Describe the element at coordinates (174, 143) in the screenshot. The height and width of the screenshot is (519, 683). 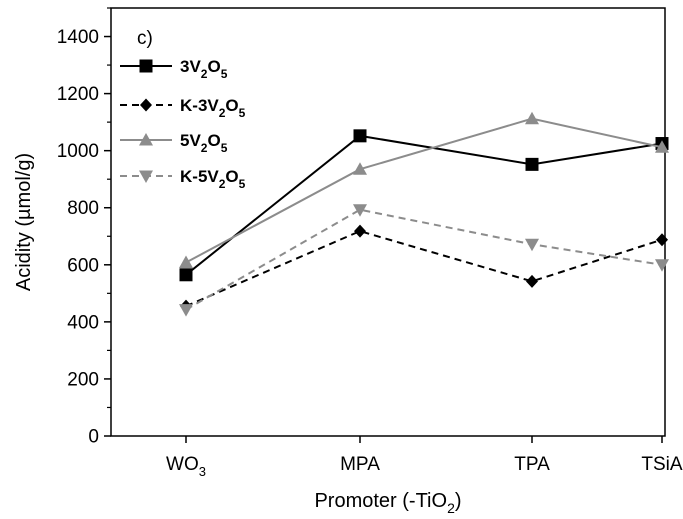
I see `legend-entry-3: 5V2O5` at that location.